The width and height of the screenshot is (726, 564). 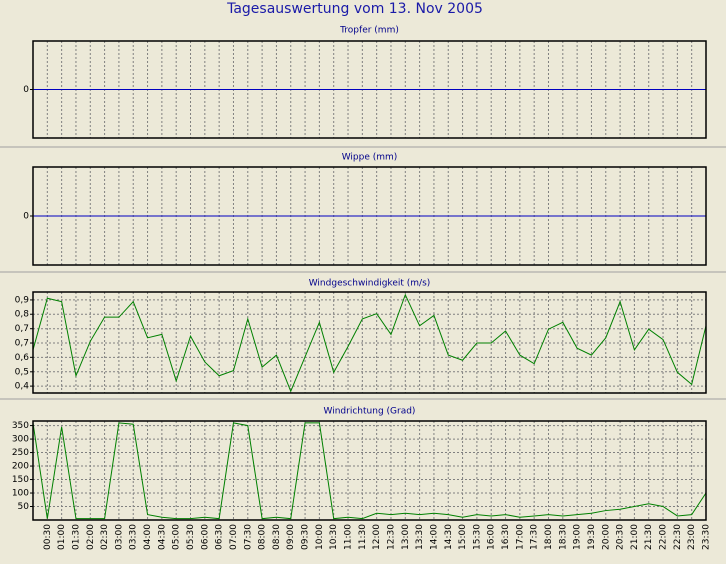 What do you see at coordinates (449, 537) in the screenshot?
I see `x-tick-label: 14:30` at bounding box center [449, 537].